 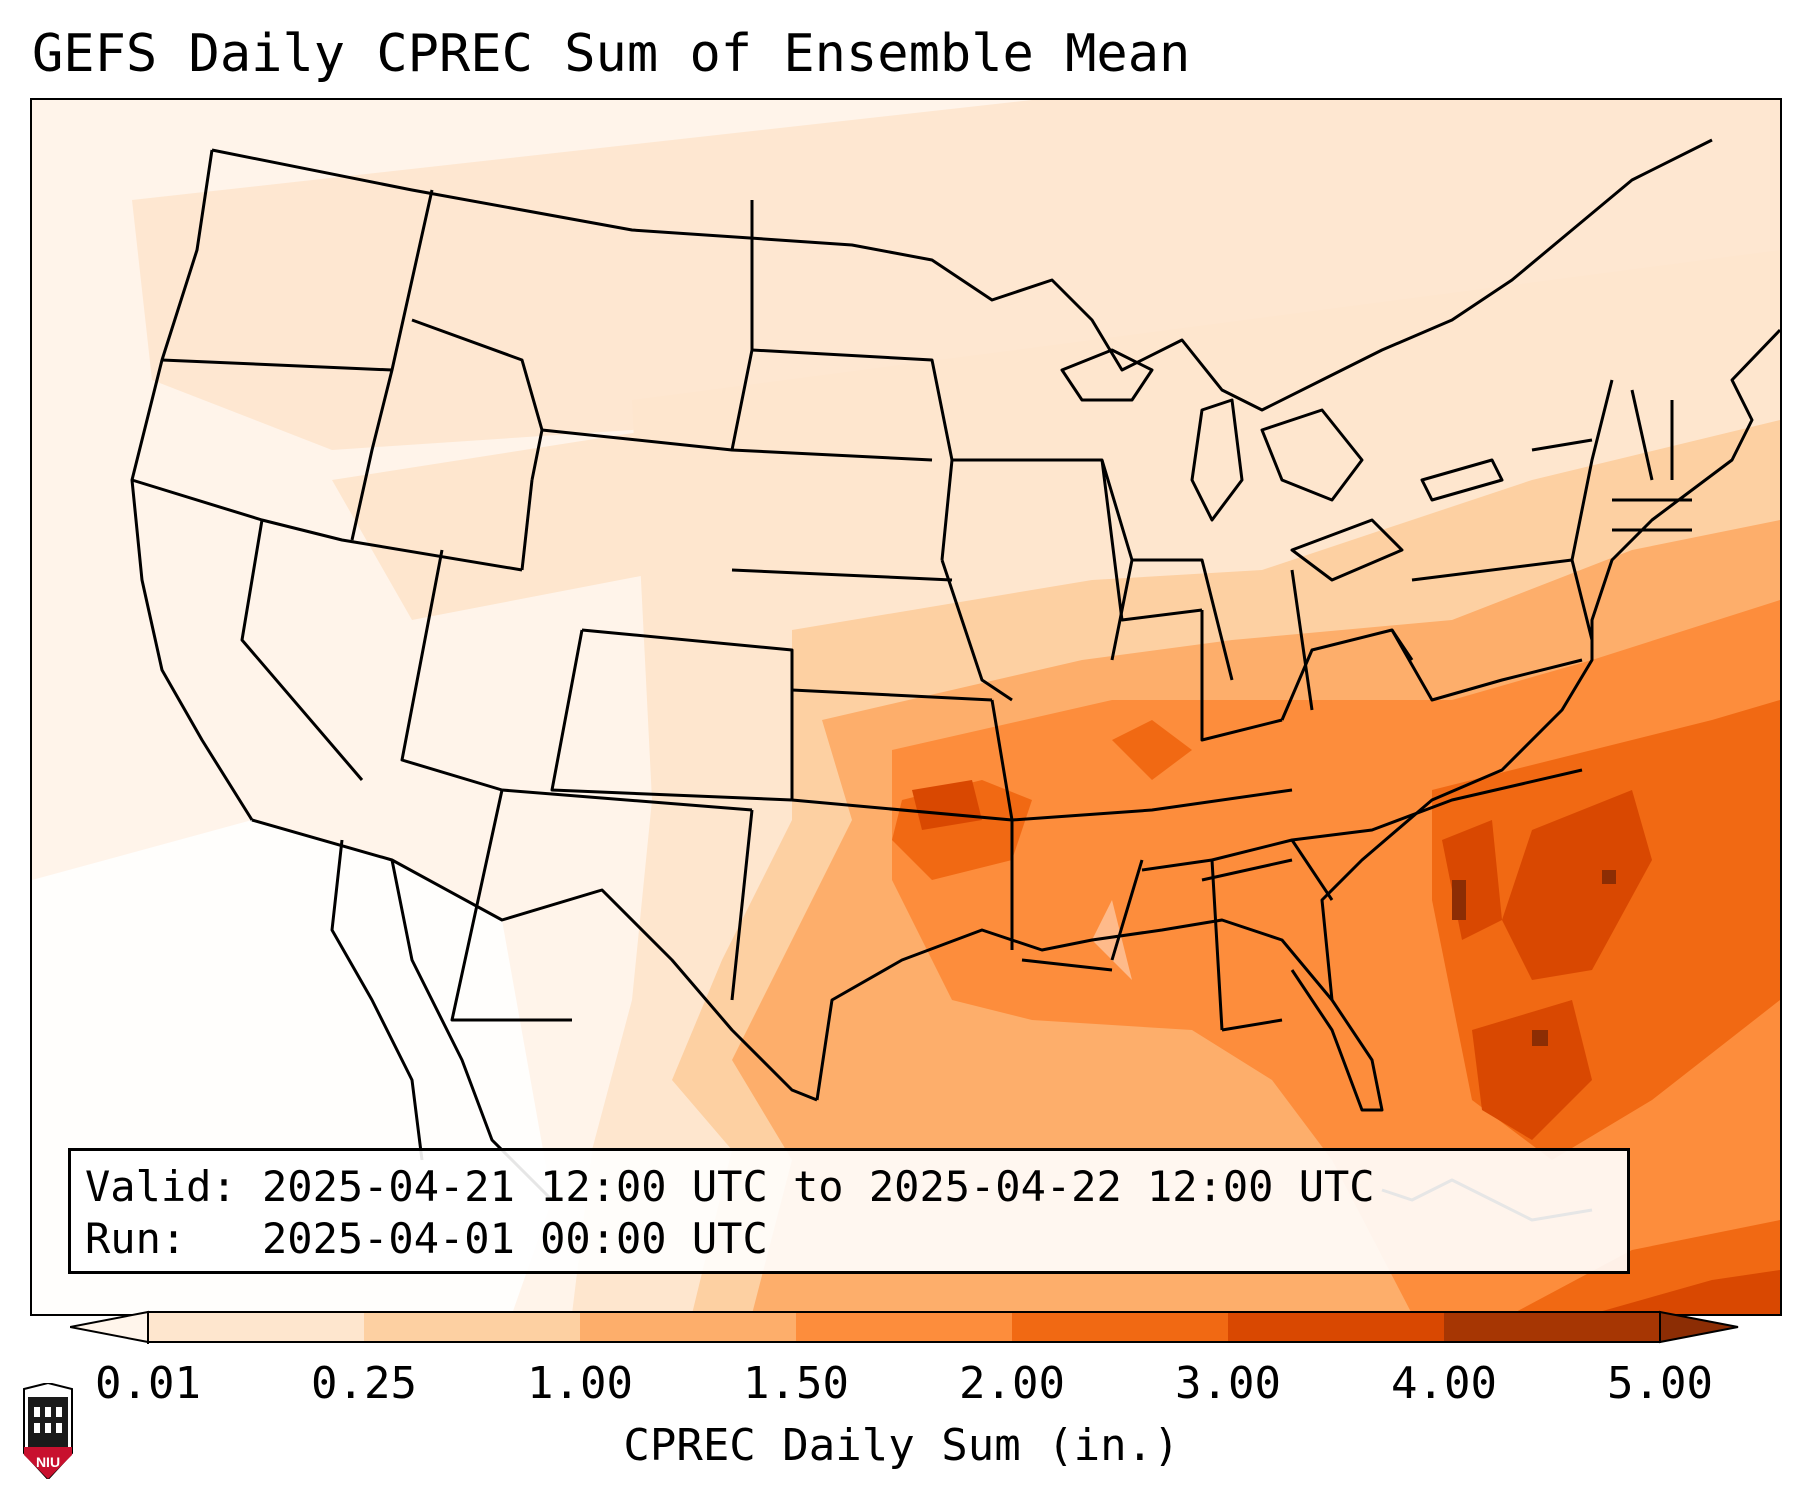 I want to click on colorbar-tick-label: 1.00, so click(x=580, y=1383).